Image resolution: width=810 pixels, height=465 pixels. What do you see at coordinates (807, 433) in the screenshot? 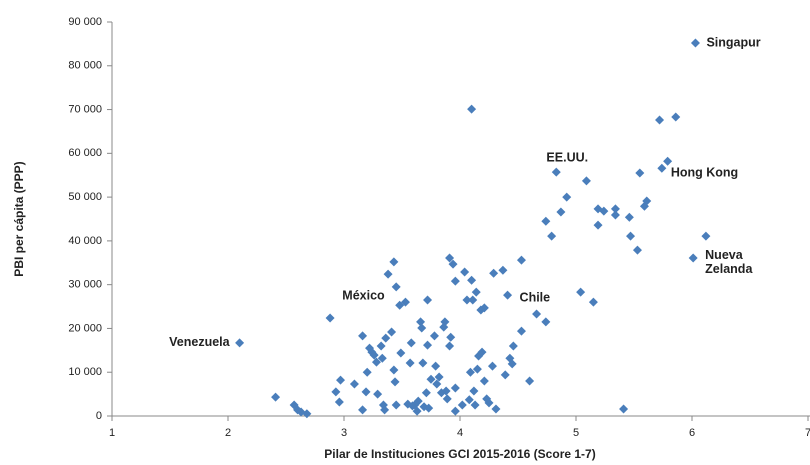
I see `x-tick-label: 7` at bounding box center [807, 433].